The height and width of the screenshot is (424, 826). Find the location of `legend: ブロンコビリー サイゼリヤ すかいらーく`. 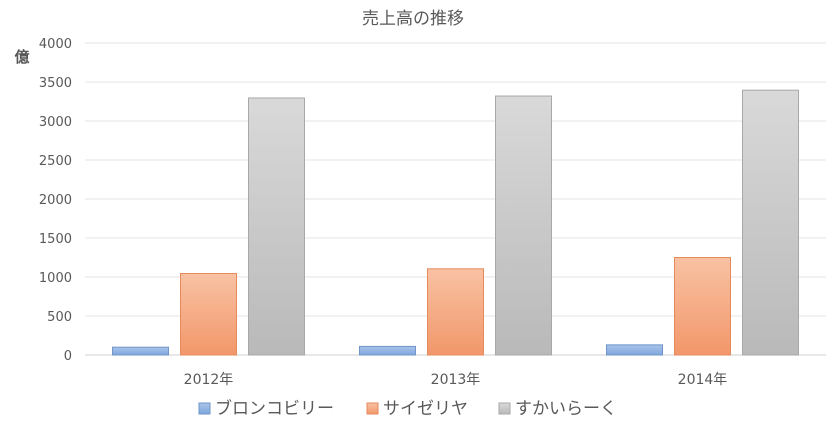

legend: ブロンコビリー サイゼリヤ すかいらーく is located at coordinates (407, 408).